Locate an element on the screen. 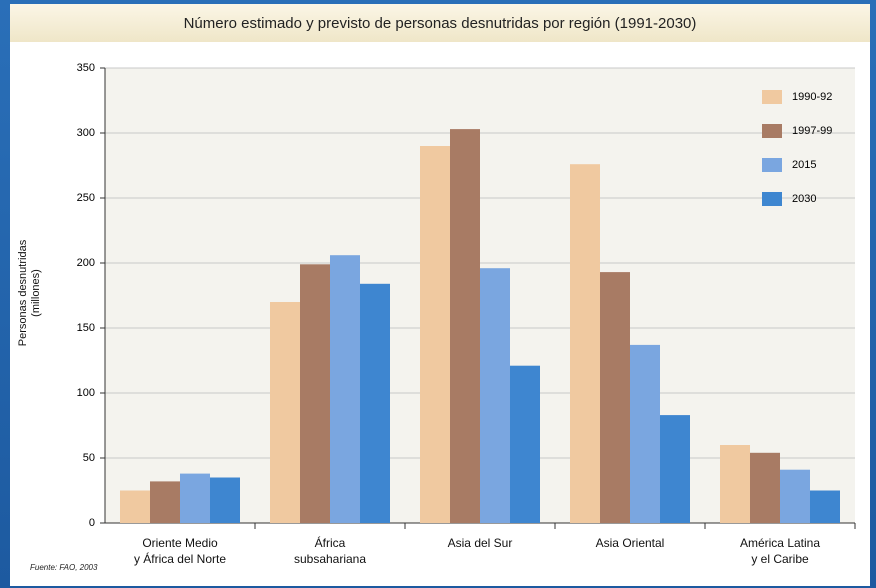  title-bar is located at coordinates (440, 23).